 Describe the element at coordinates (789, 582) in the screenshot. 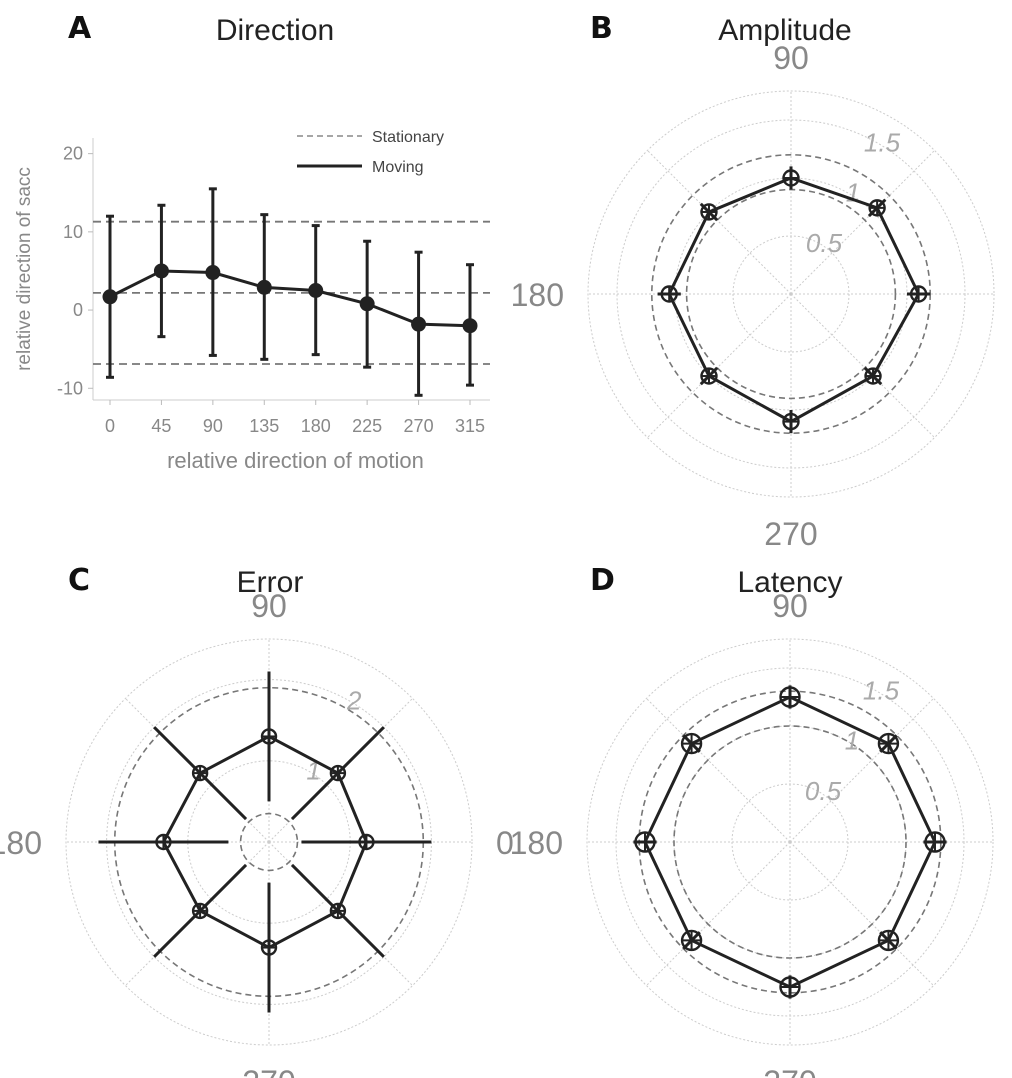

I see `panel-d-title: Latency` at that location.